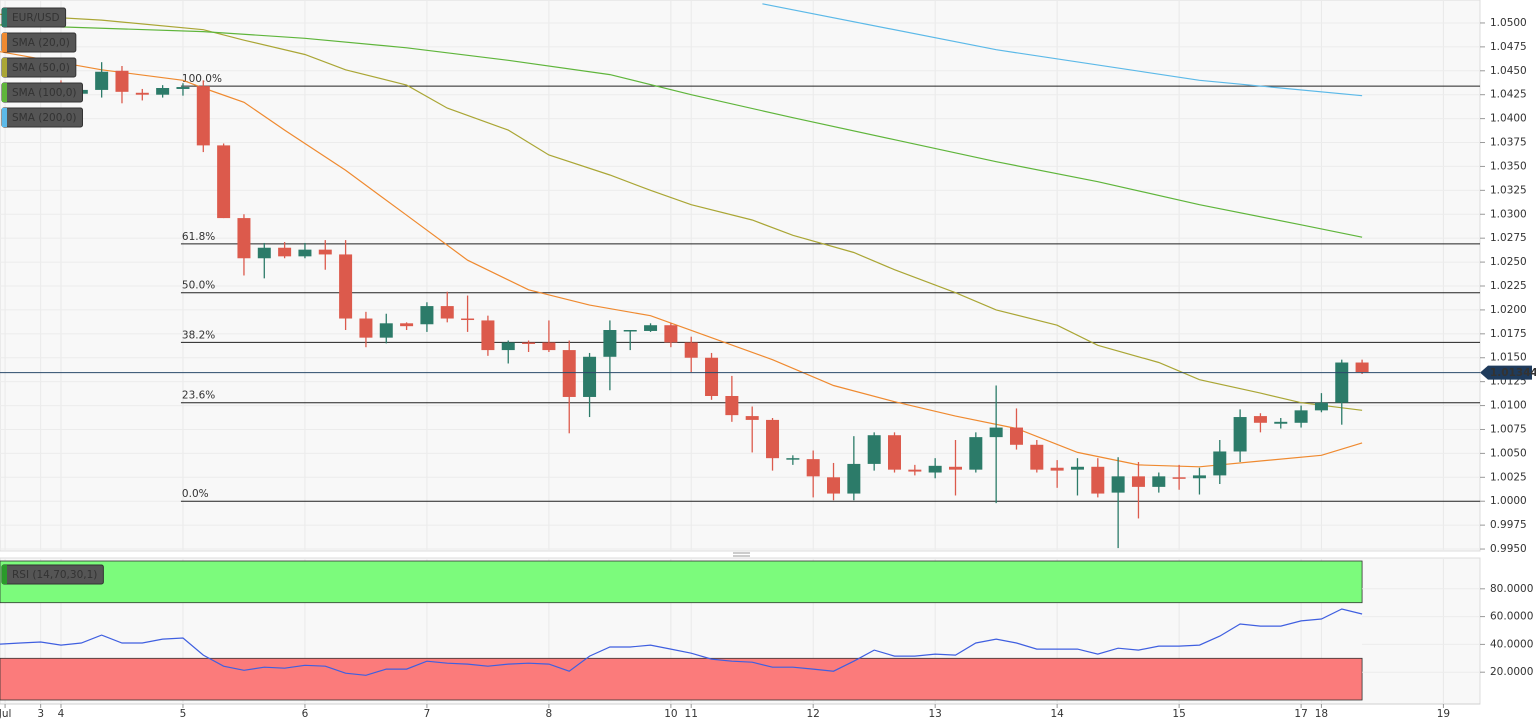 The image size is (1536, 724). Describe the element at coordinates (195, 494) in the screenshot. I see `fib-level-label: 0.0%` at that location.